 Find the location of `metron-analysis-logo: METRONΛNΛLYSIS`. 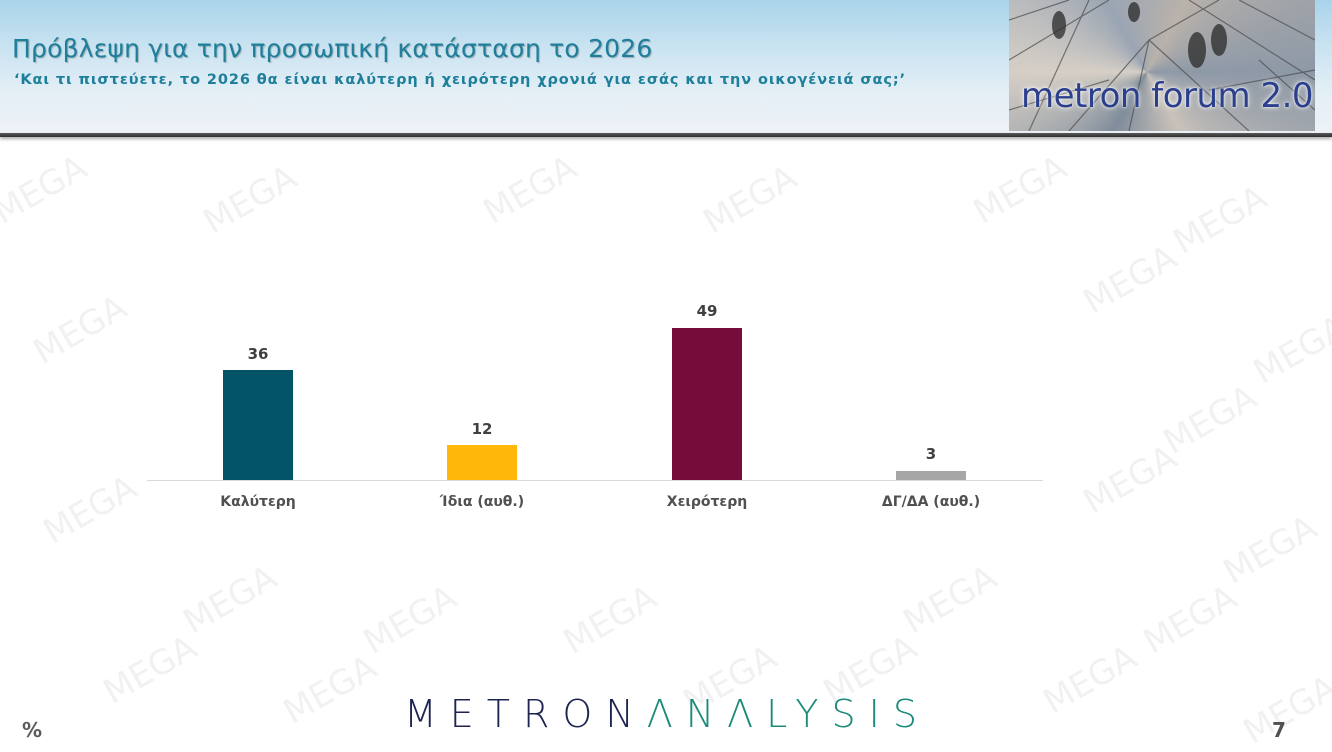

metron-analysis-logo: METRONΛNΛLYSIS is located at coordinates (667, 714).